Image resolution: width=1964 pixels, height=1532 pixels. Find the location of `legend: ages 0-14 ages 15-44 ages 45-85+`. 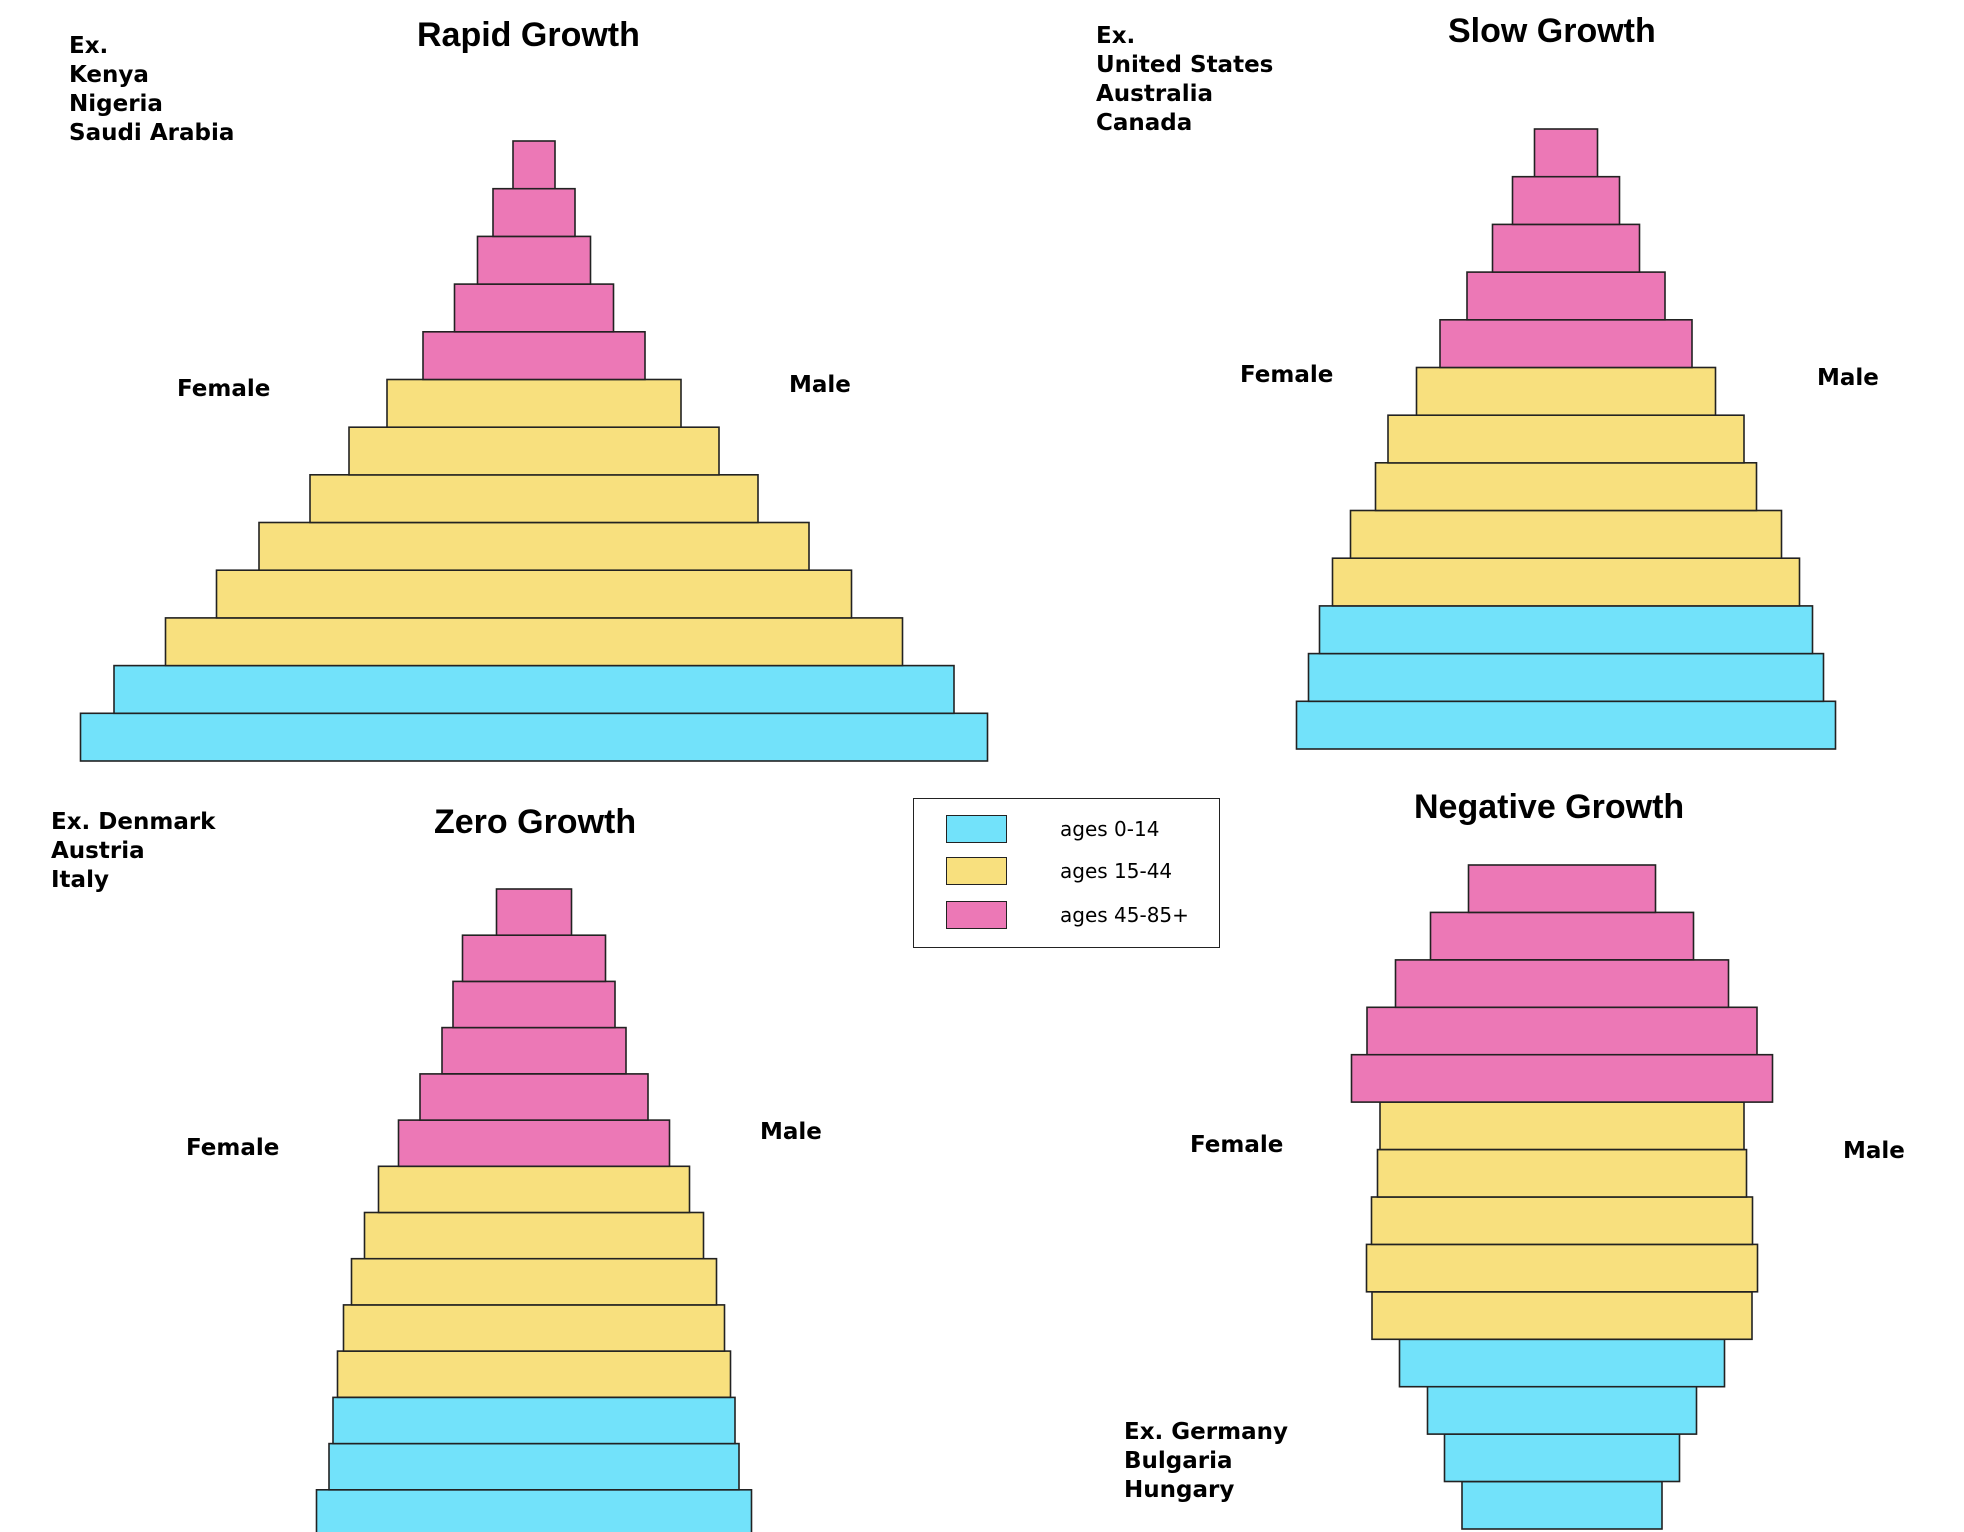

legend: ages 0-14 ages 15-44 ages 45-85+ is located at coordinates (1066, 873).